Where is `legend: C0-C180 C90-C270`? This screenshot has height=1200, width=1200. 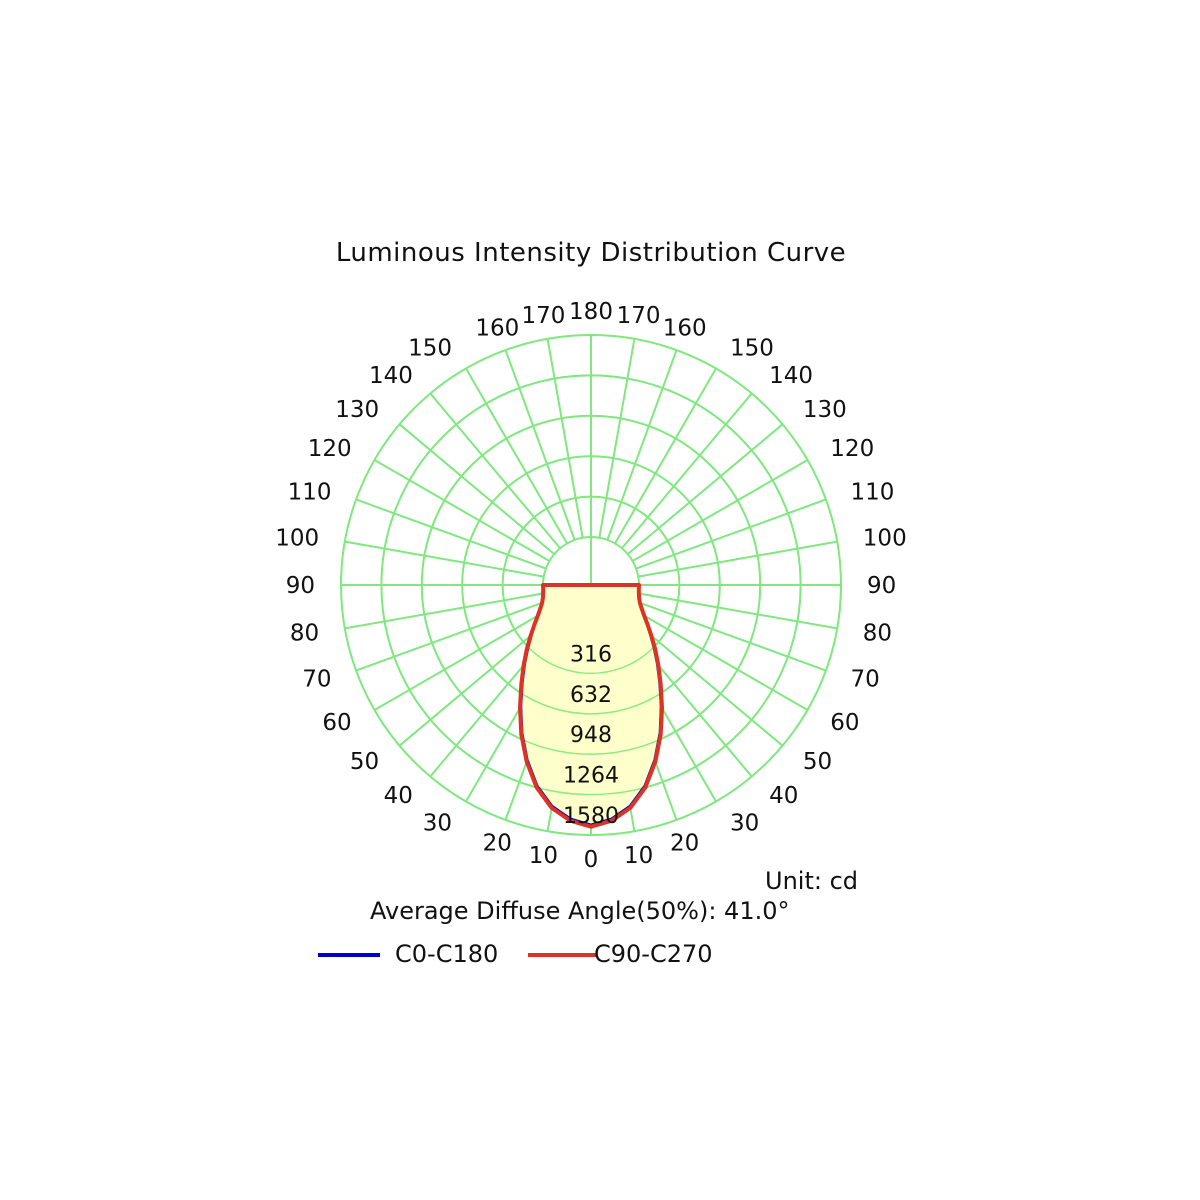
legend: C0-C180 C90-C270 is located at coordinates (528, 955).